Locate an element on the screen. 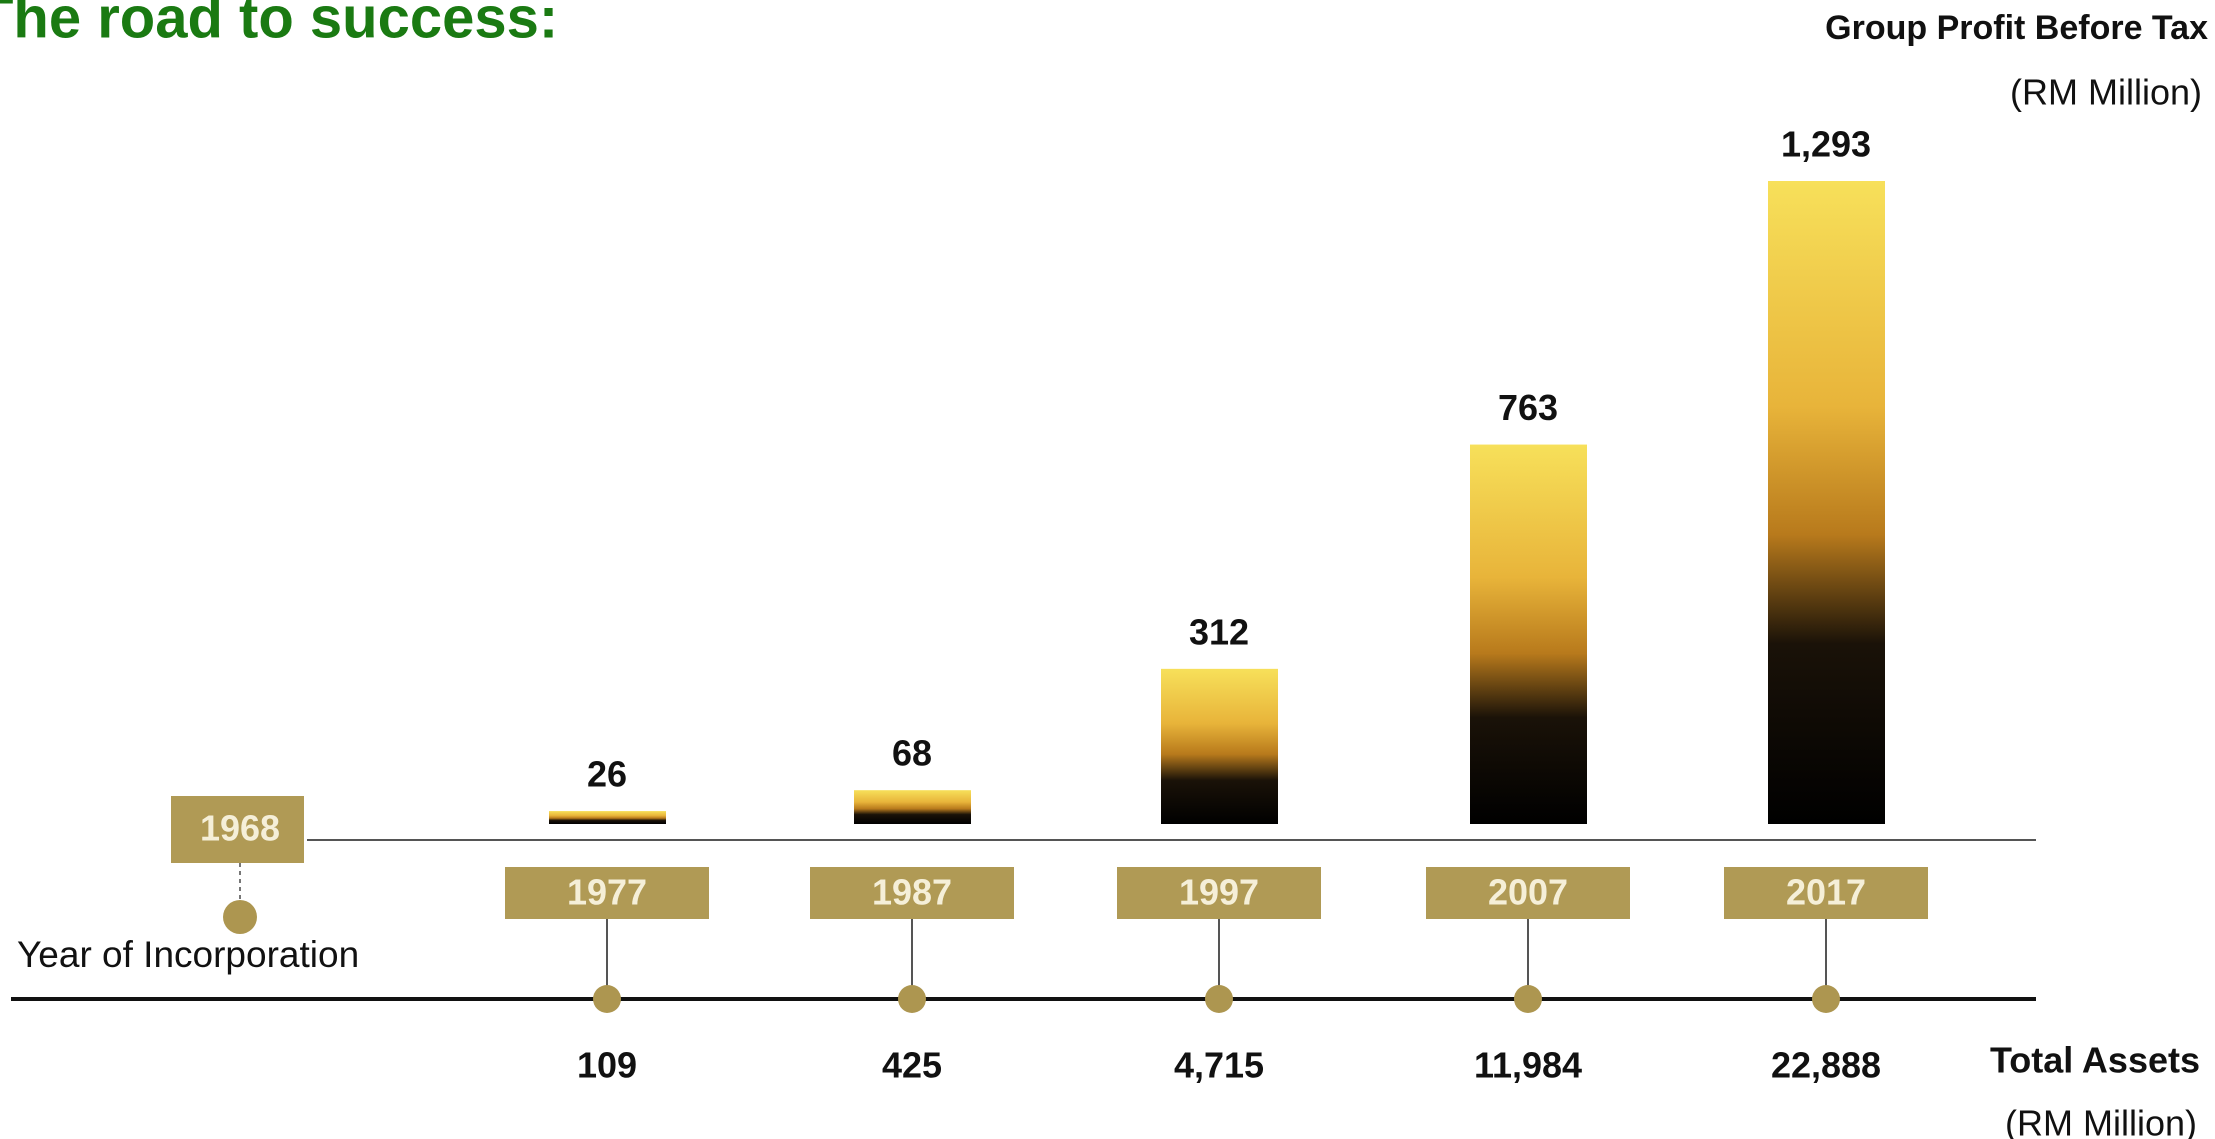  assets-title: Total Assets is located at coordinates (2095, 1060).